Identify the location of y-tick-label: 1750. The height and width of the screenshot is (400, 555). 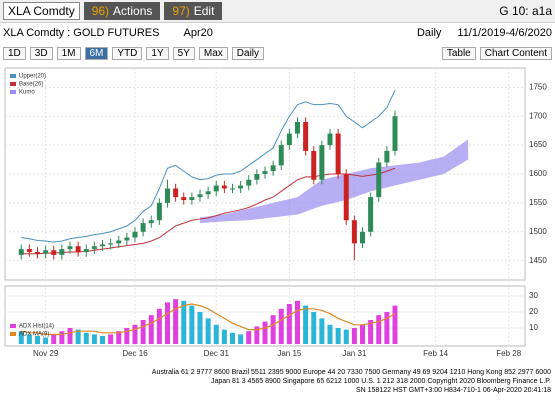
(538, 86).